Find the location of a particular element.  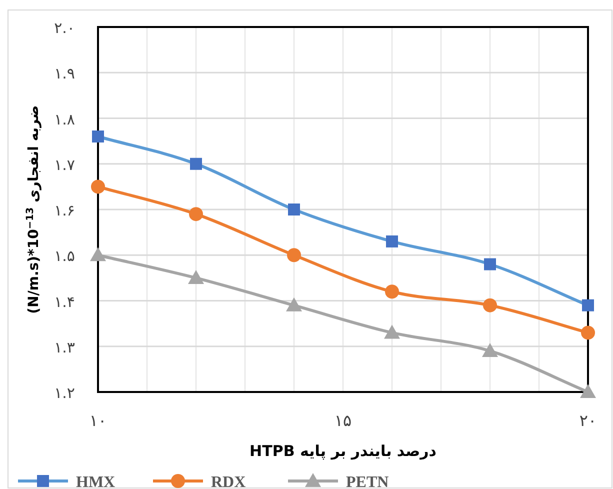

y-tick-label: ۱.۶ is located at coordinates (64, 211).